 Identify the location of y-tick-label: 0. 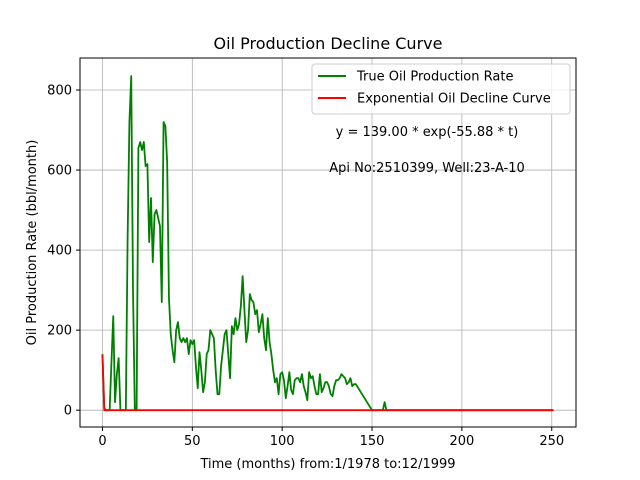
(68, 411).